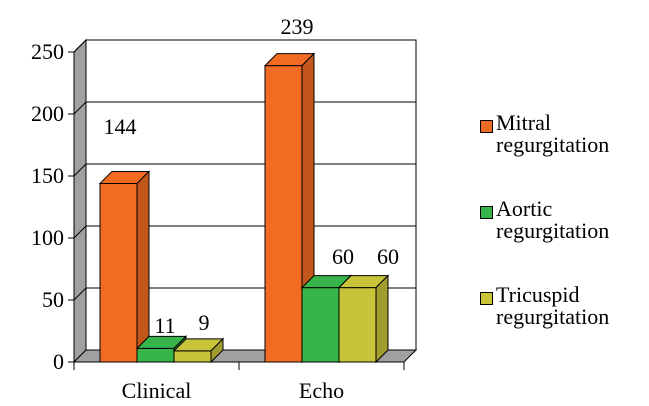  I want to click on legend-item-aortic: Aortic regurgitation, so click(564, 228).